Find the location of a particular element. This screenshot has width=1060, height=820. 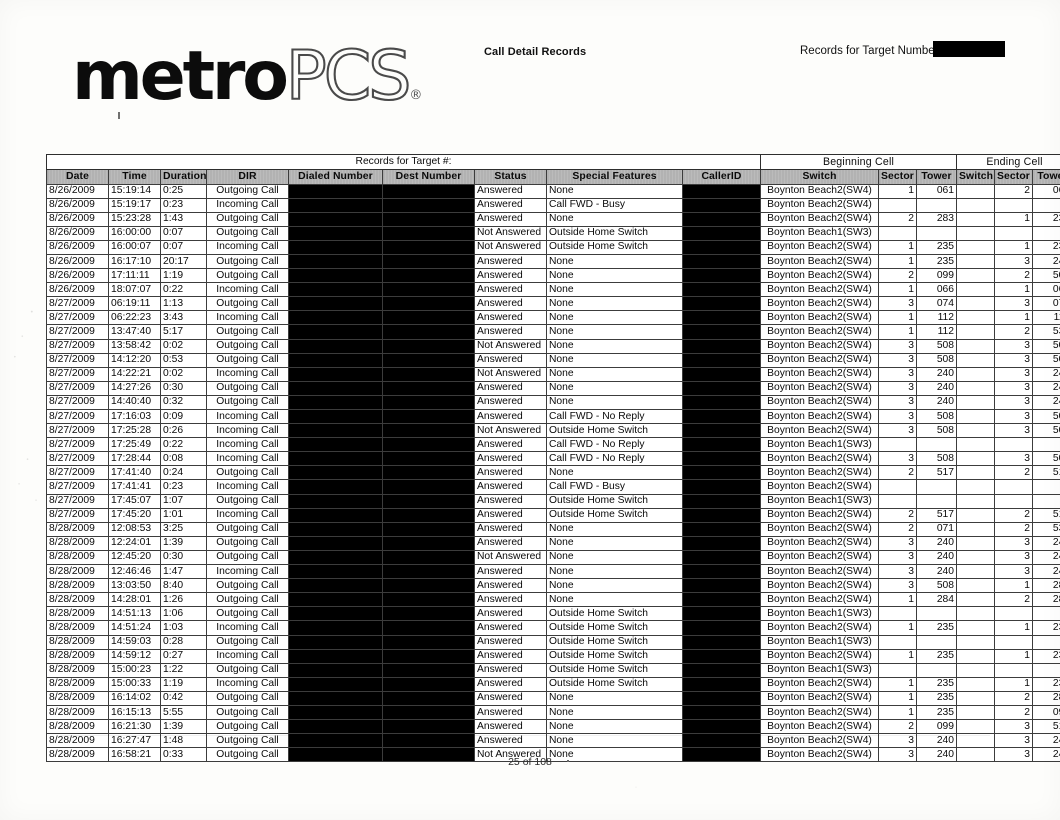

cell-duration: 0:30 is located at coordinates (183, 388).